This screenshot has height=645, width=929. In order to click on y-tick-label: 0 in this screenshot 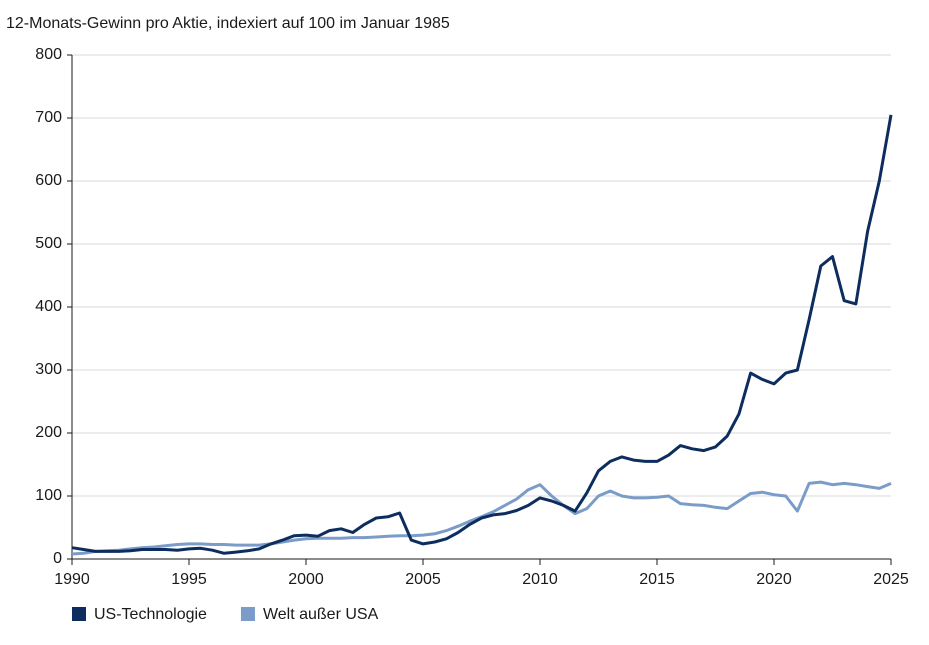, I will do `click(57, 558)`.